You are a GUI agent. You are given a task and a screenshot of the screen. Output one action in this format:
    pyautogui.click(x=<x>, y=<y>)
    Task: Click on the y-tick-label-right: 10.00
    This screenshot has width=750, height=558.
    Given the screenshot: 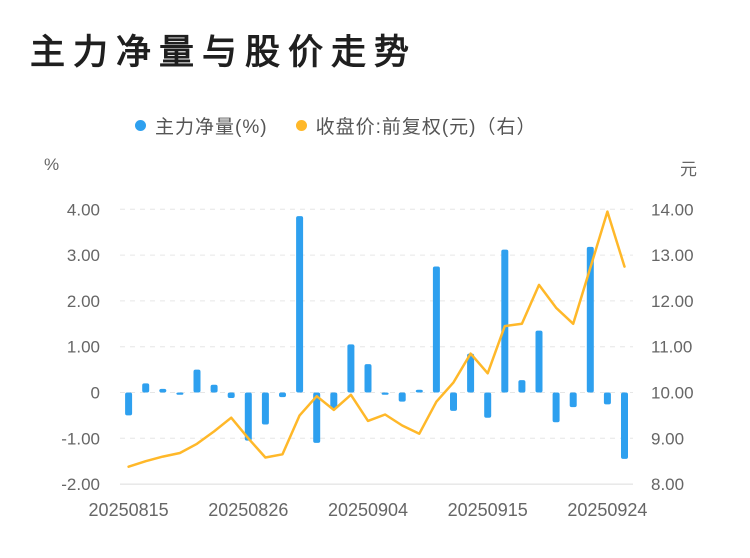 What is the action you would take?
    pyautogui.click(x=672, y=393)
    